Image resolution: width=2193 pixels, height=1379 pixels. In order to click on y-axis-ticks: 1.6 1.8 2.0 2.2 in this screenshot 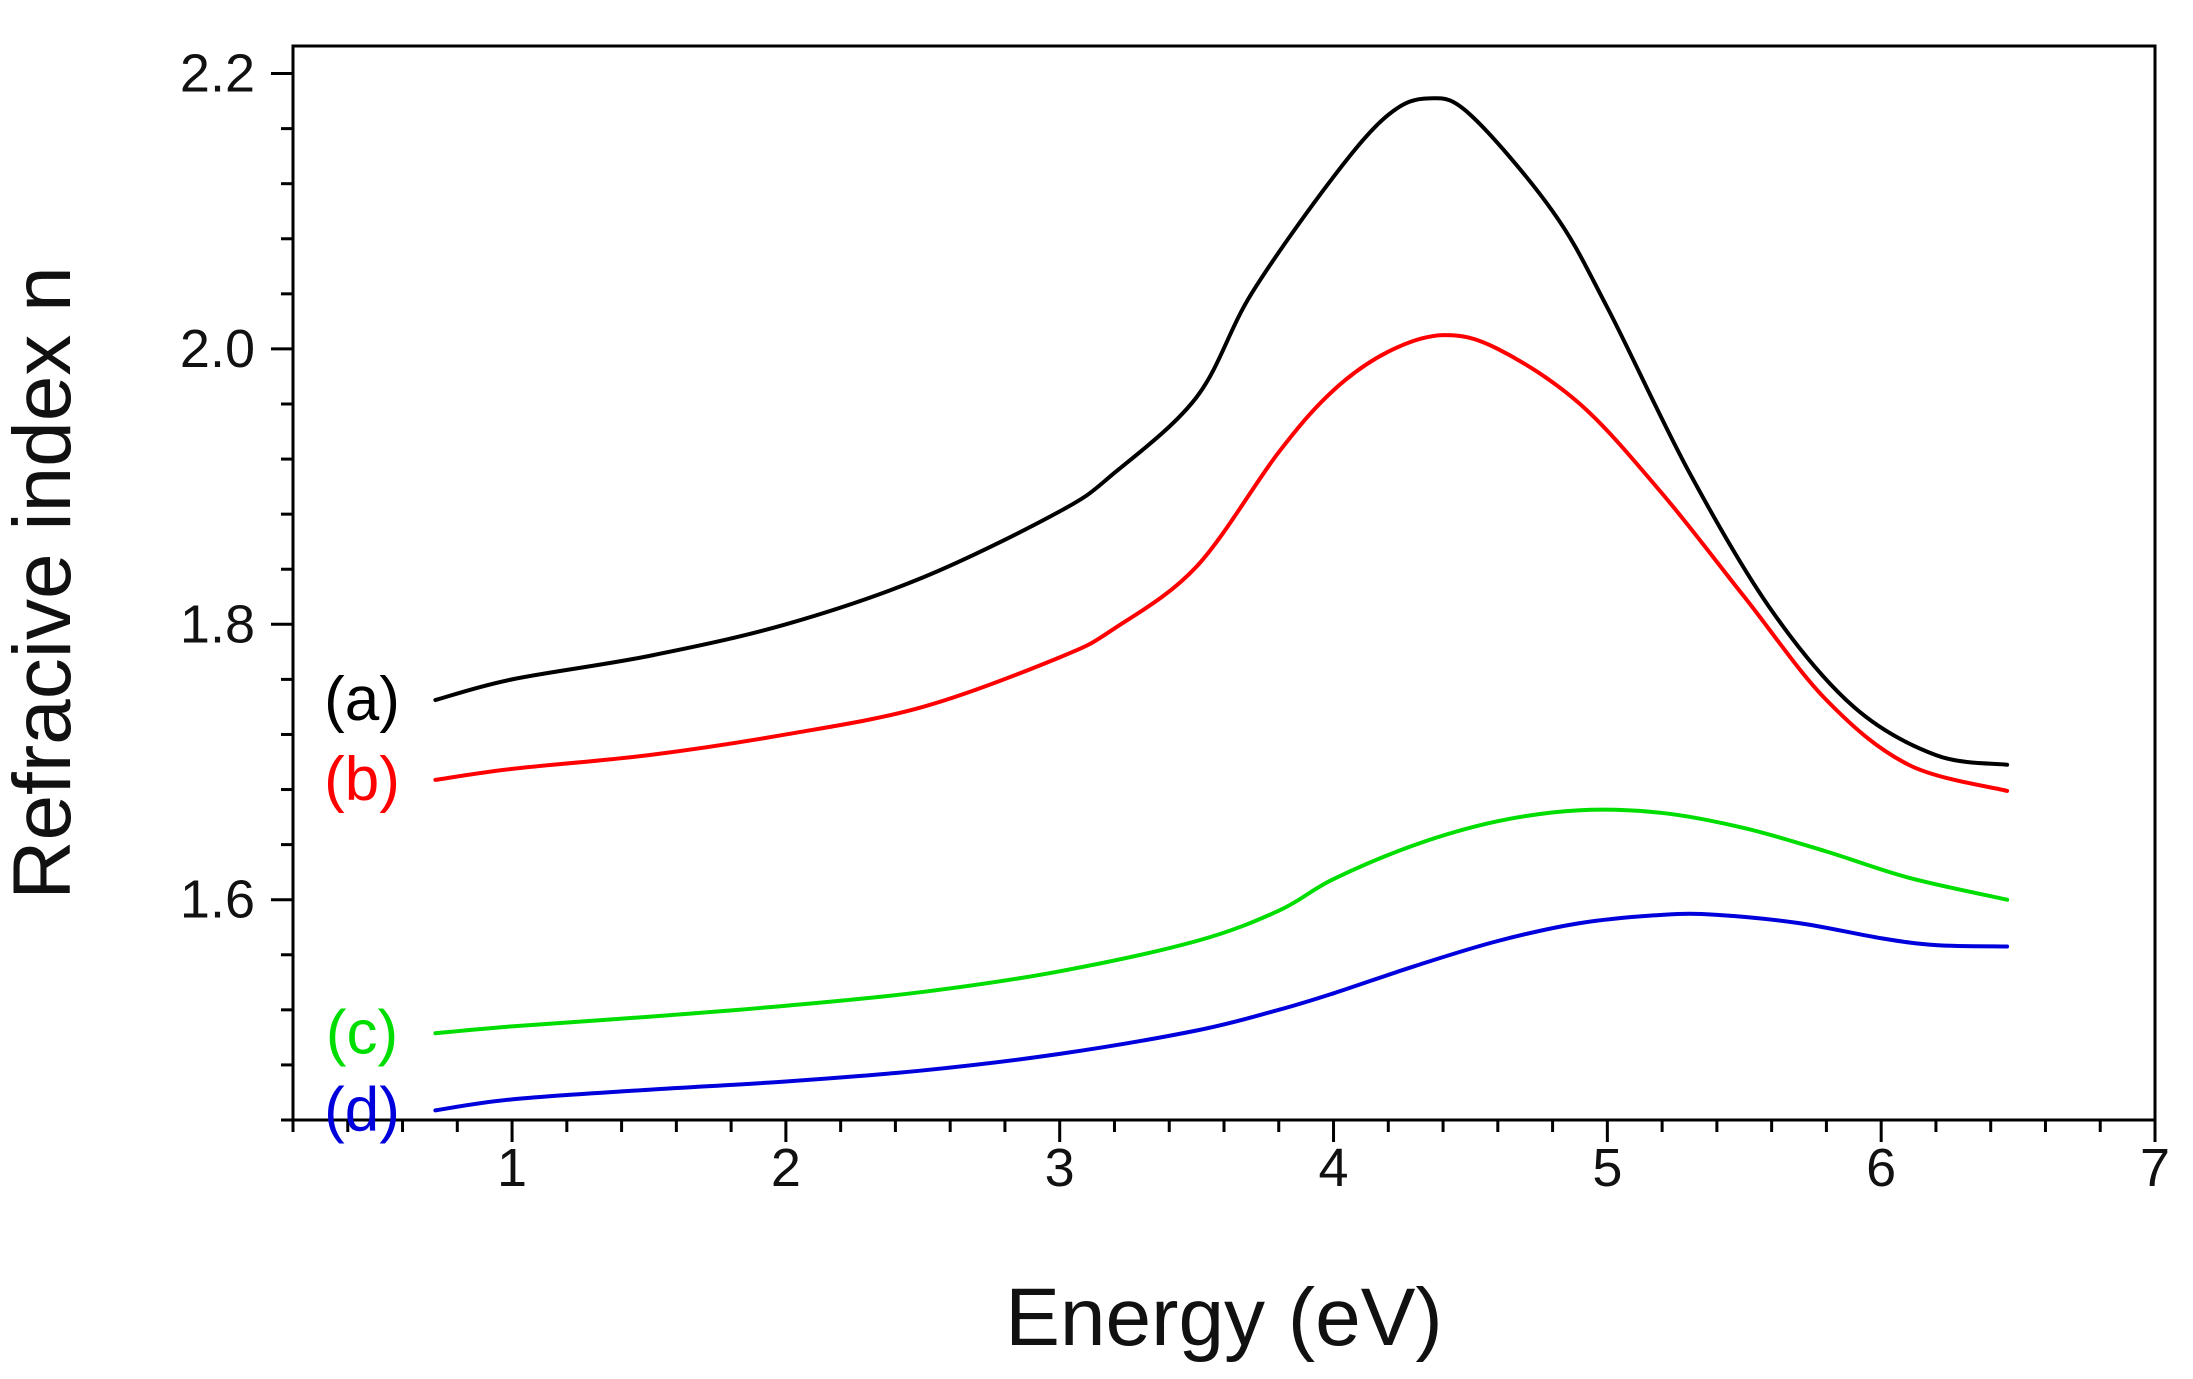, I will do `click(236, 583)`.